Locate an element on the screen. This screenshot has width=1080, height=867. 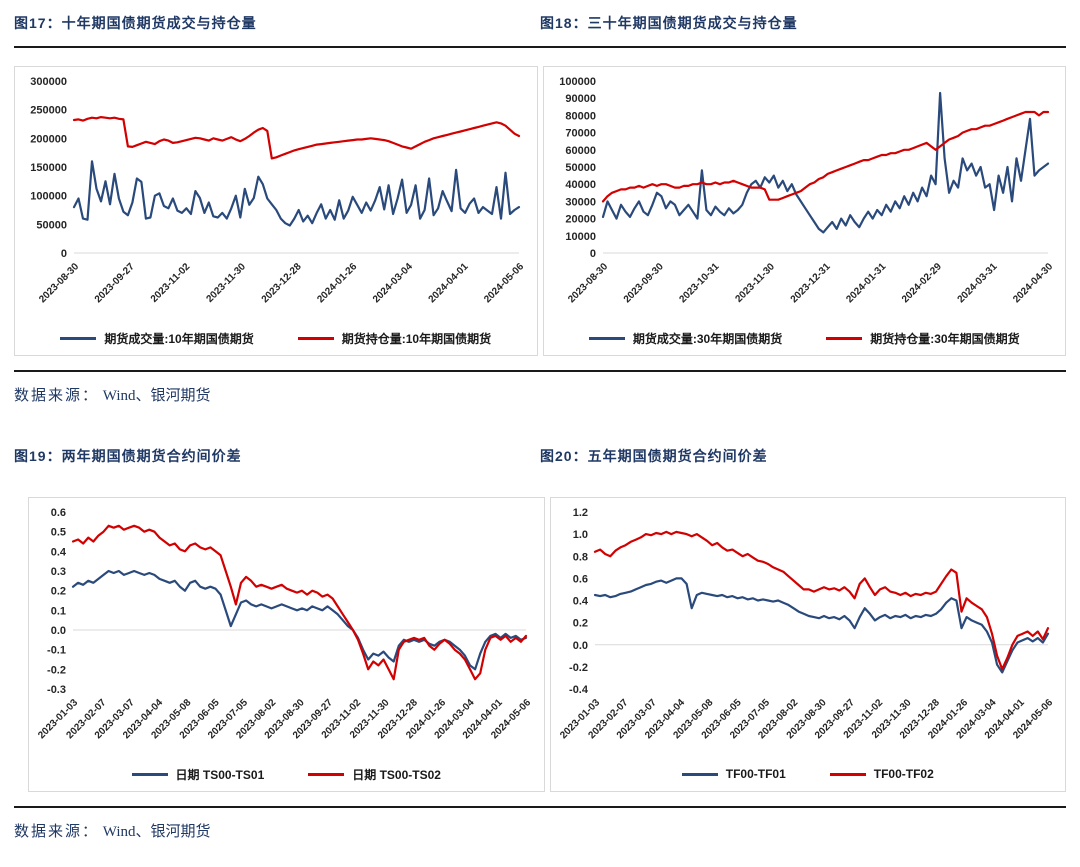
figure-19-title: 图19：两年期国债期货合约间价差 is located at coordinates (128, 456).